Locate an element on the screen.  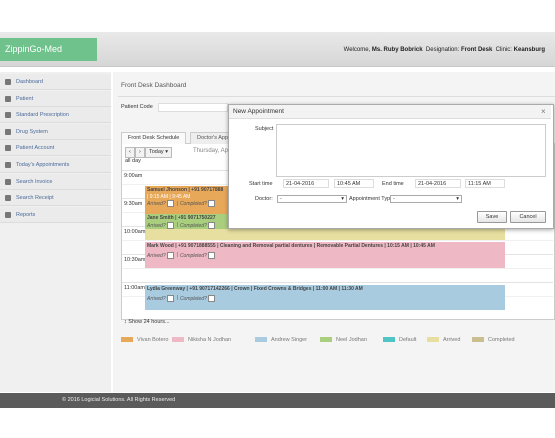
time-label: 10:30am is located at coordinates (135, 260).